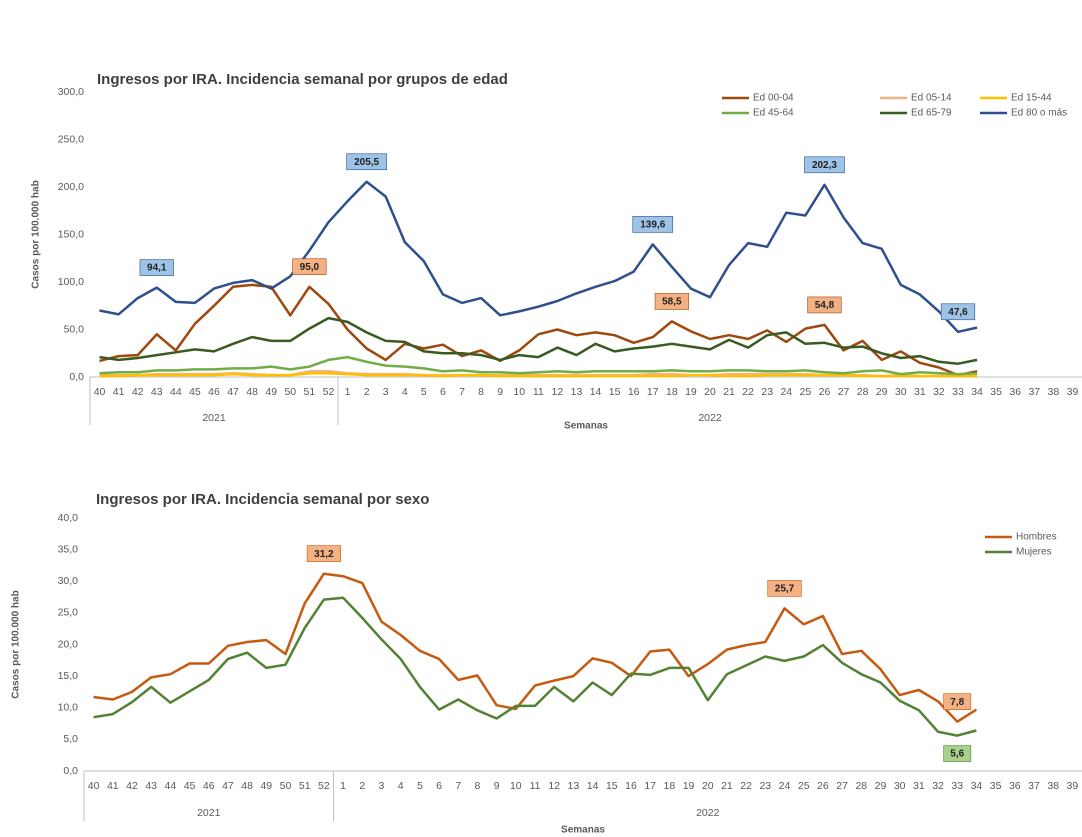 Image resolution: width=1082 pixels, height=837 pixels. I want to click on x-tick-label: 38, so click(1054, 392).